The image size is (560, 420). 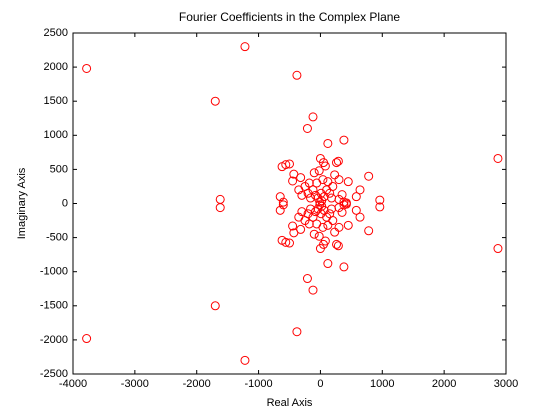 What do you see at coordinates (382, 384) in the screenshot?
I see `x-tick-label: 1000` at bounding box center [382, 384].